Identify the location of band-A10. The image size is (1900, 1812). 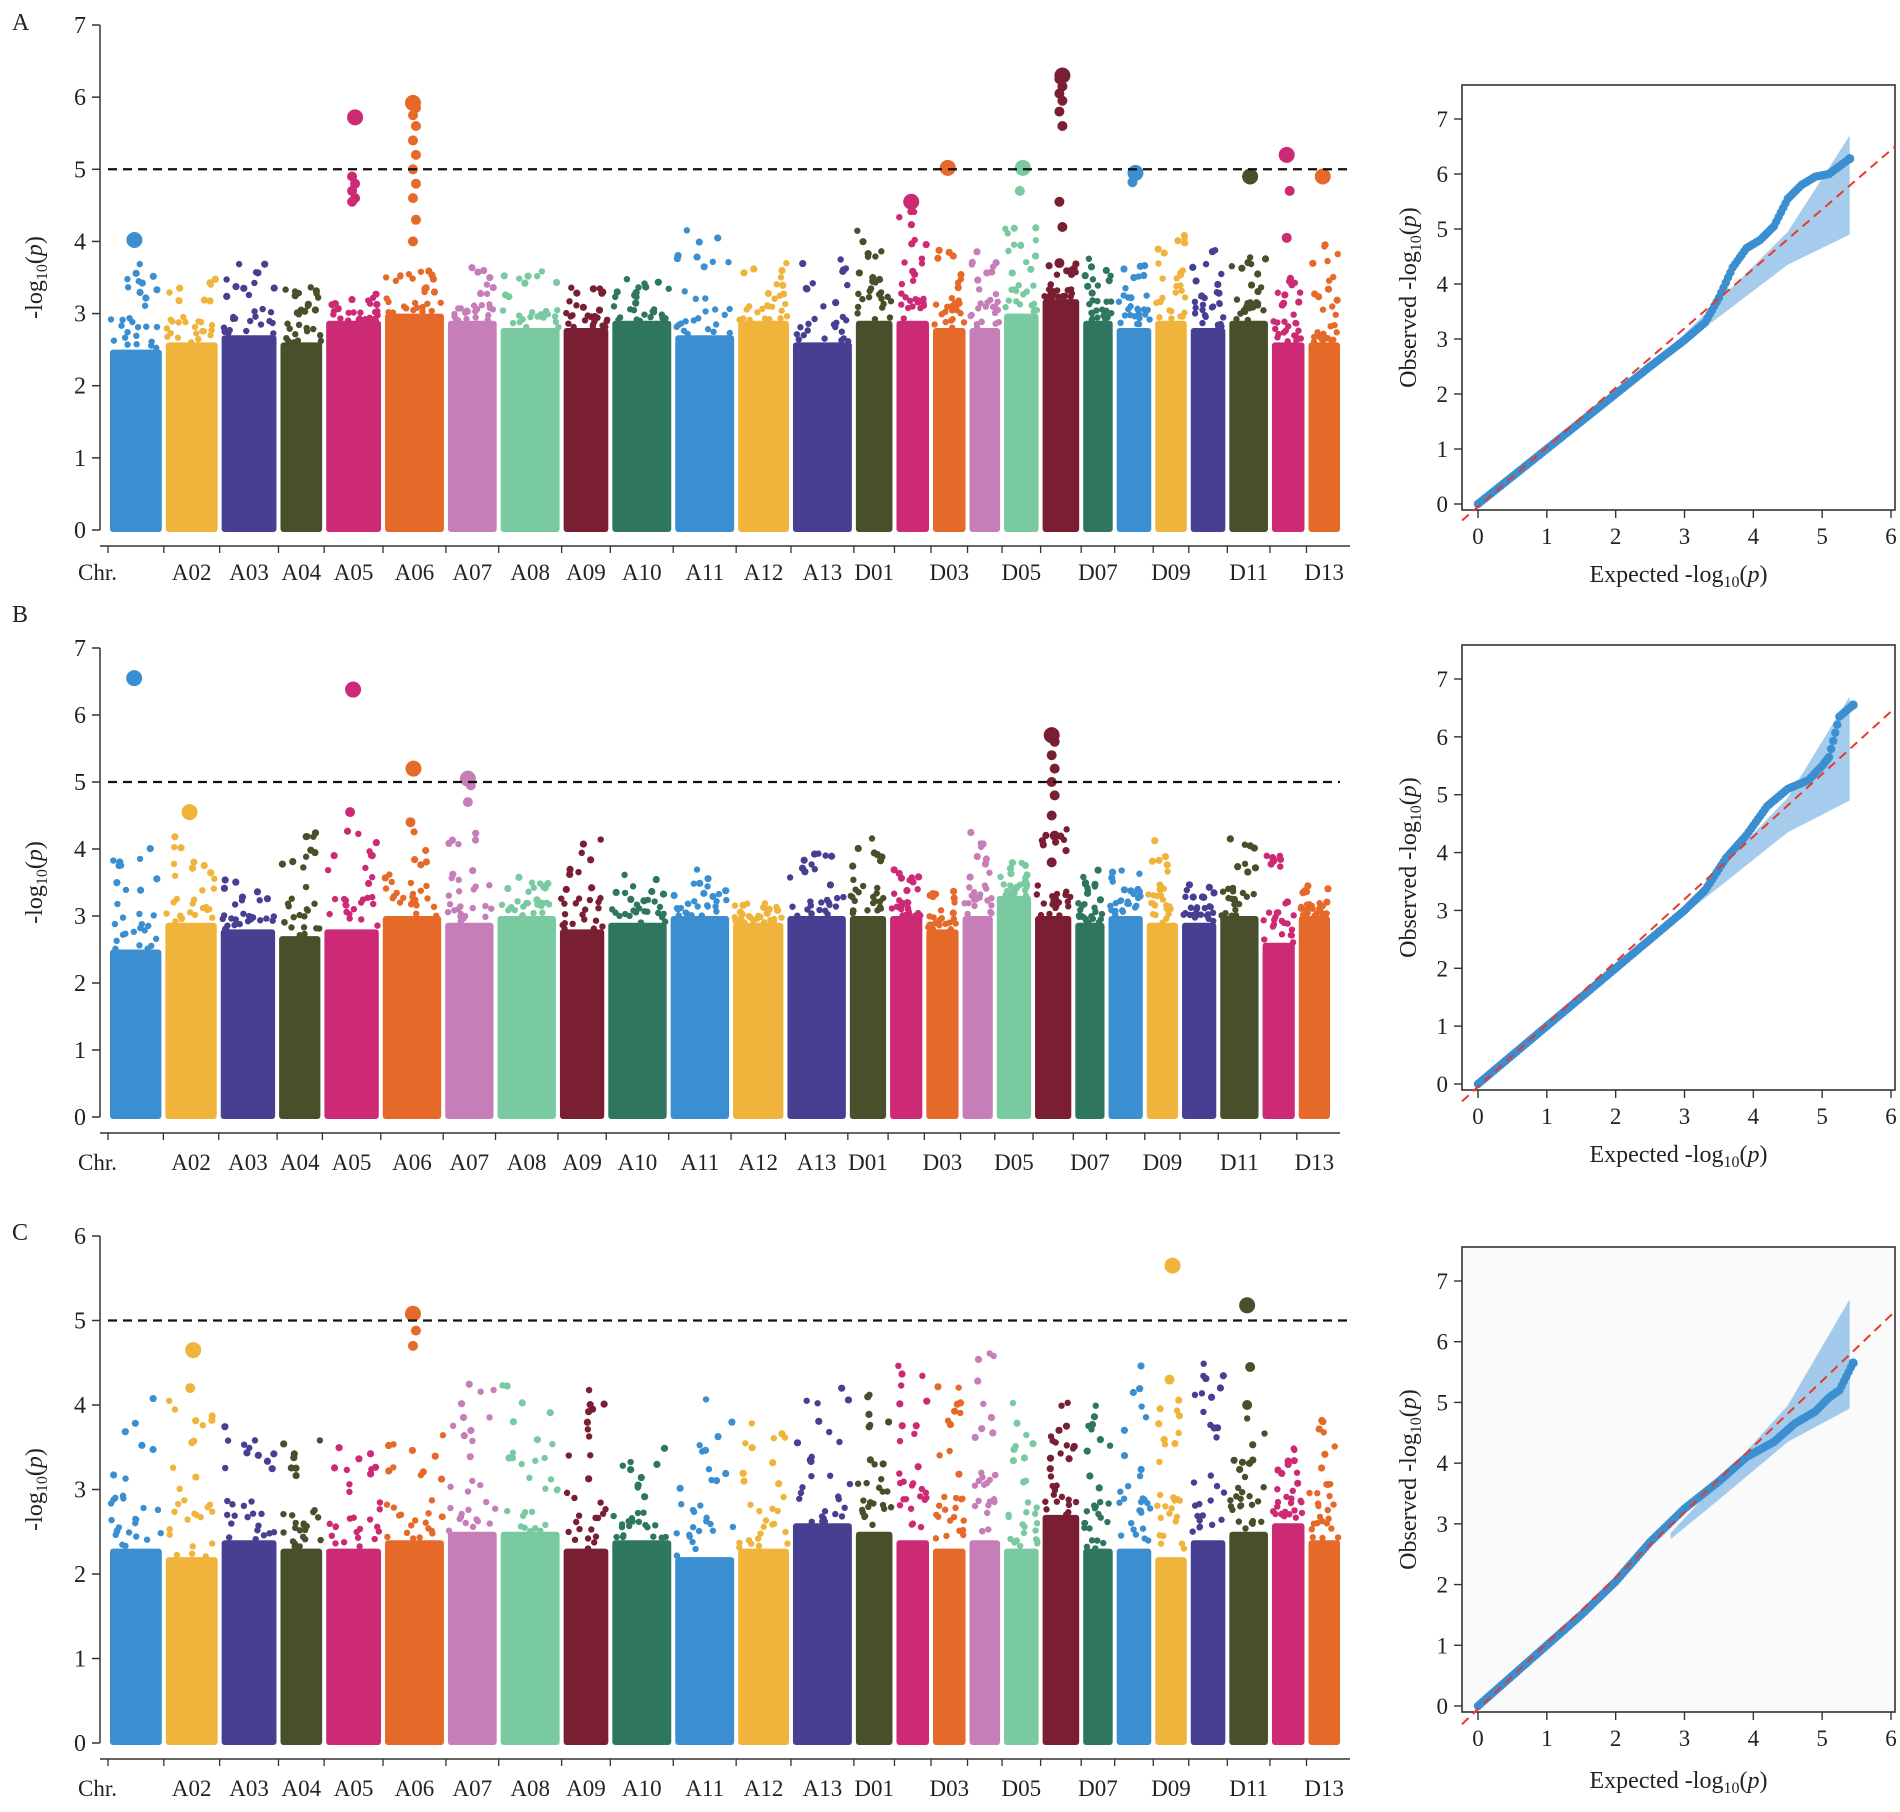
(642, 426).